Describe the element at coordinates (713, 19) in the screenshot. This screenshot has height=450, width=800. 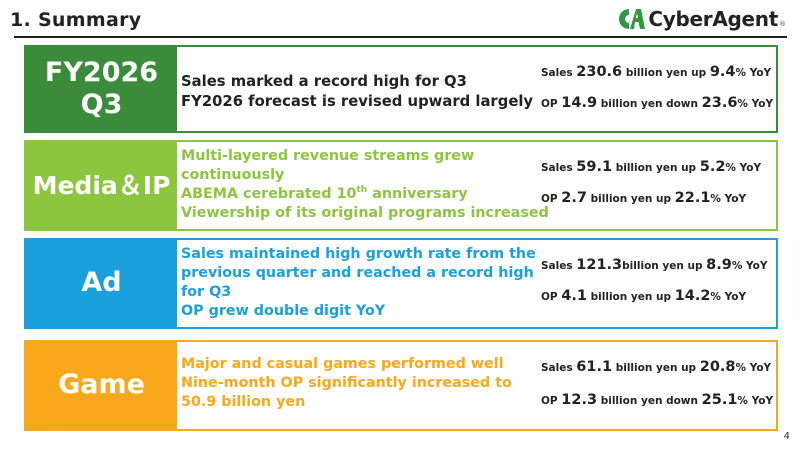
I see `logo-text: CyberAgent` at that location.